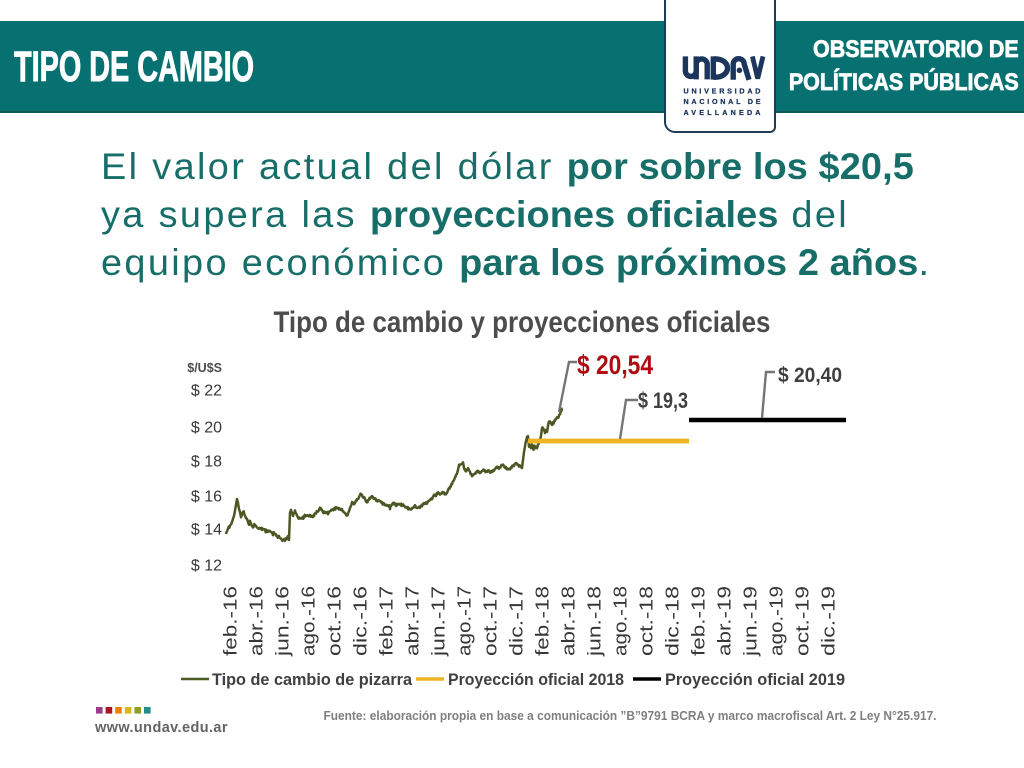 This screenshot has height=768, width=1024. Describe the element at coordinates (802, 621) in the screenshot. I see `svg-text: oct.-19` at that location.